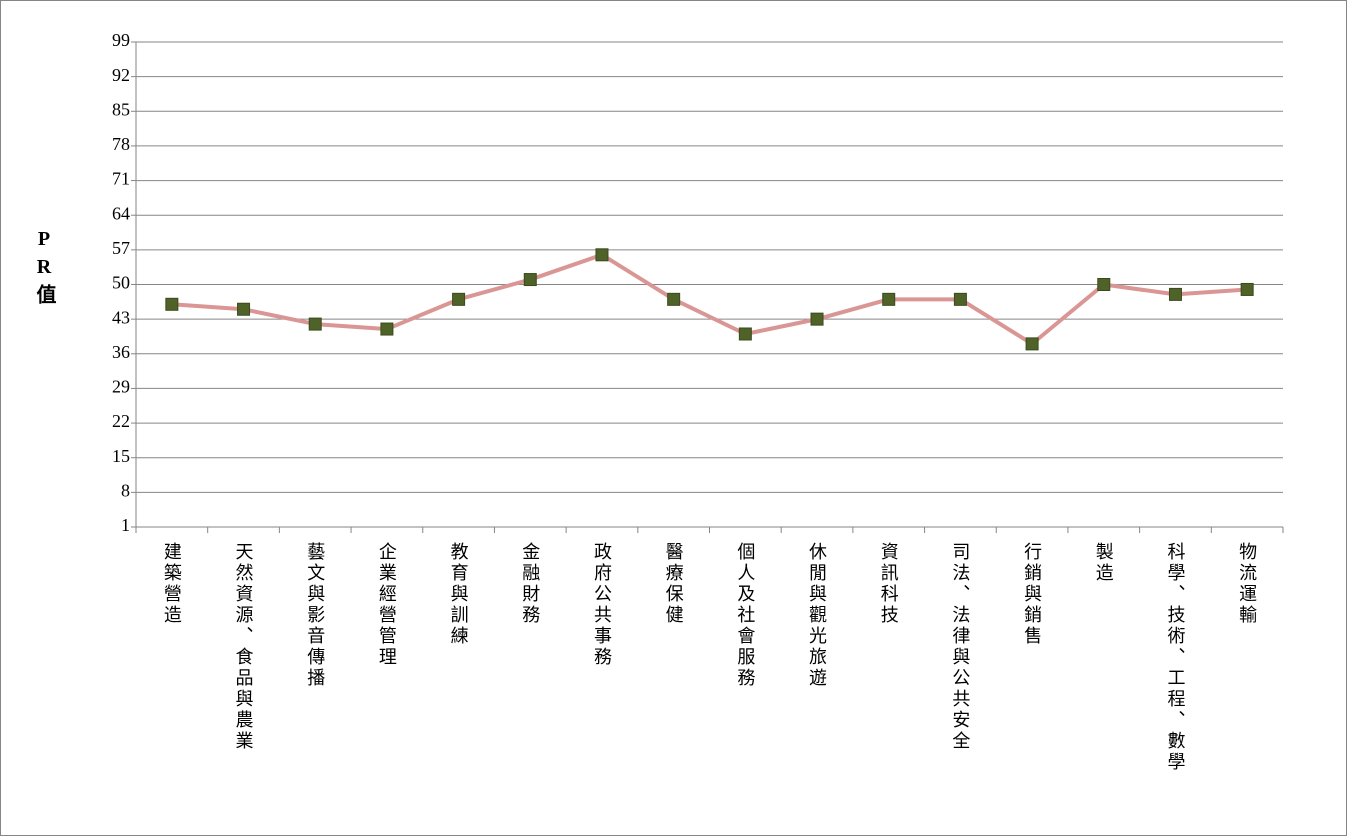 Image resolution: width=1348 pixels, height=837 pixels. What do you see at coordinates (121, 40) in the screenshot?
I see `y-tick-label: 99` at bounding box center [121, 40].